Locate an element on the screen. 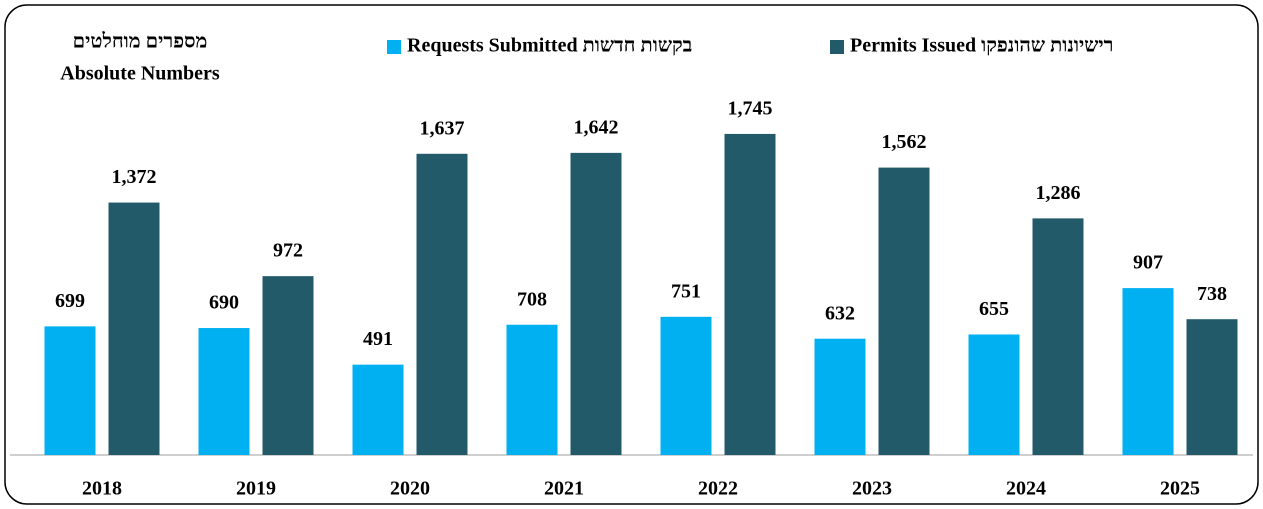 This screenshot has height=509, width=1263. data-label: 972 is located at coordinates (288, 251).